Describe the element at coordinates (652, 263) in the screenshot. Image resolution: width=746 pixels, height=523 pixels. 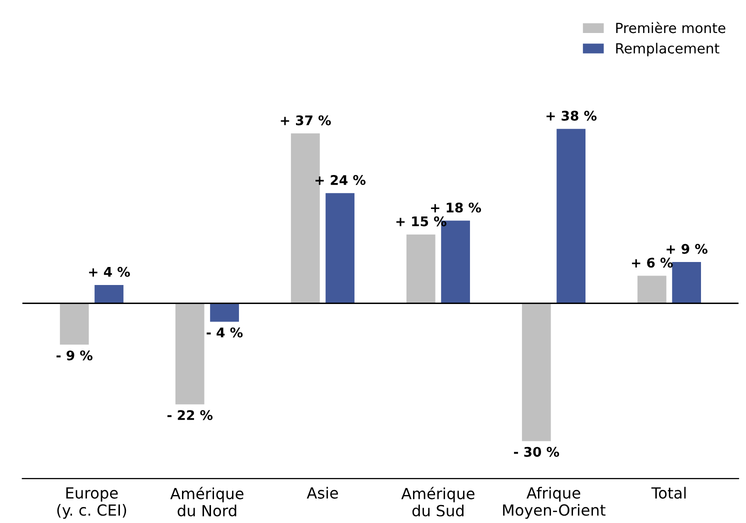
I see `data-label: + 6 %` at that location.